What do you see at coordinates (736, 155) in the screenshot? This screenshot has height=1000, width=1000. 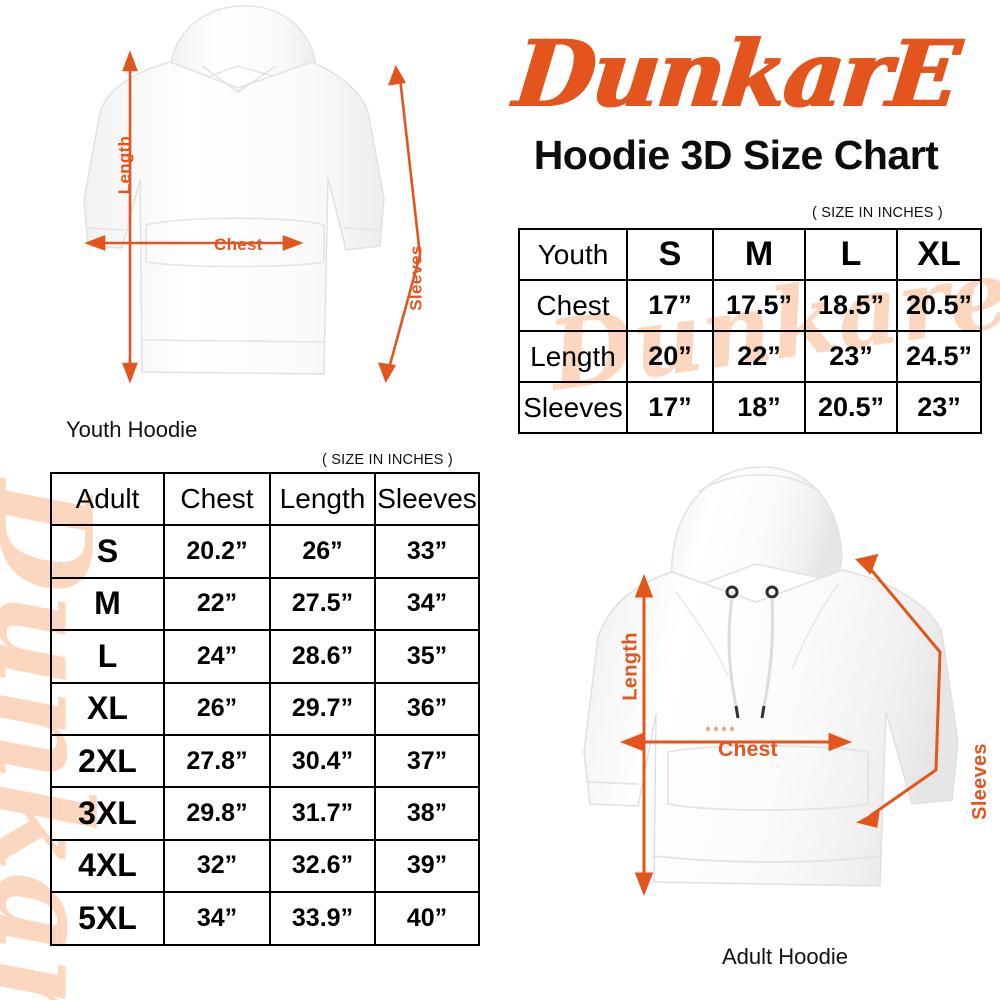 I see `page-title: Hoodie 3D Size Chart` at bounding box center [736, 155].